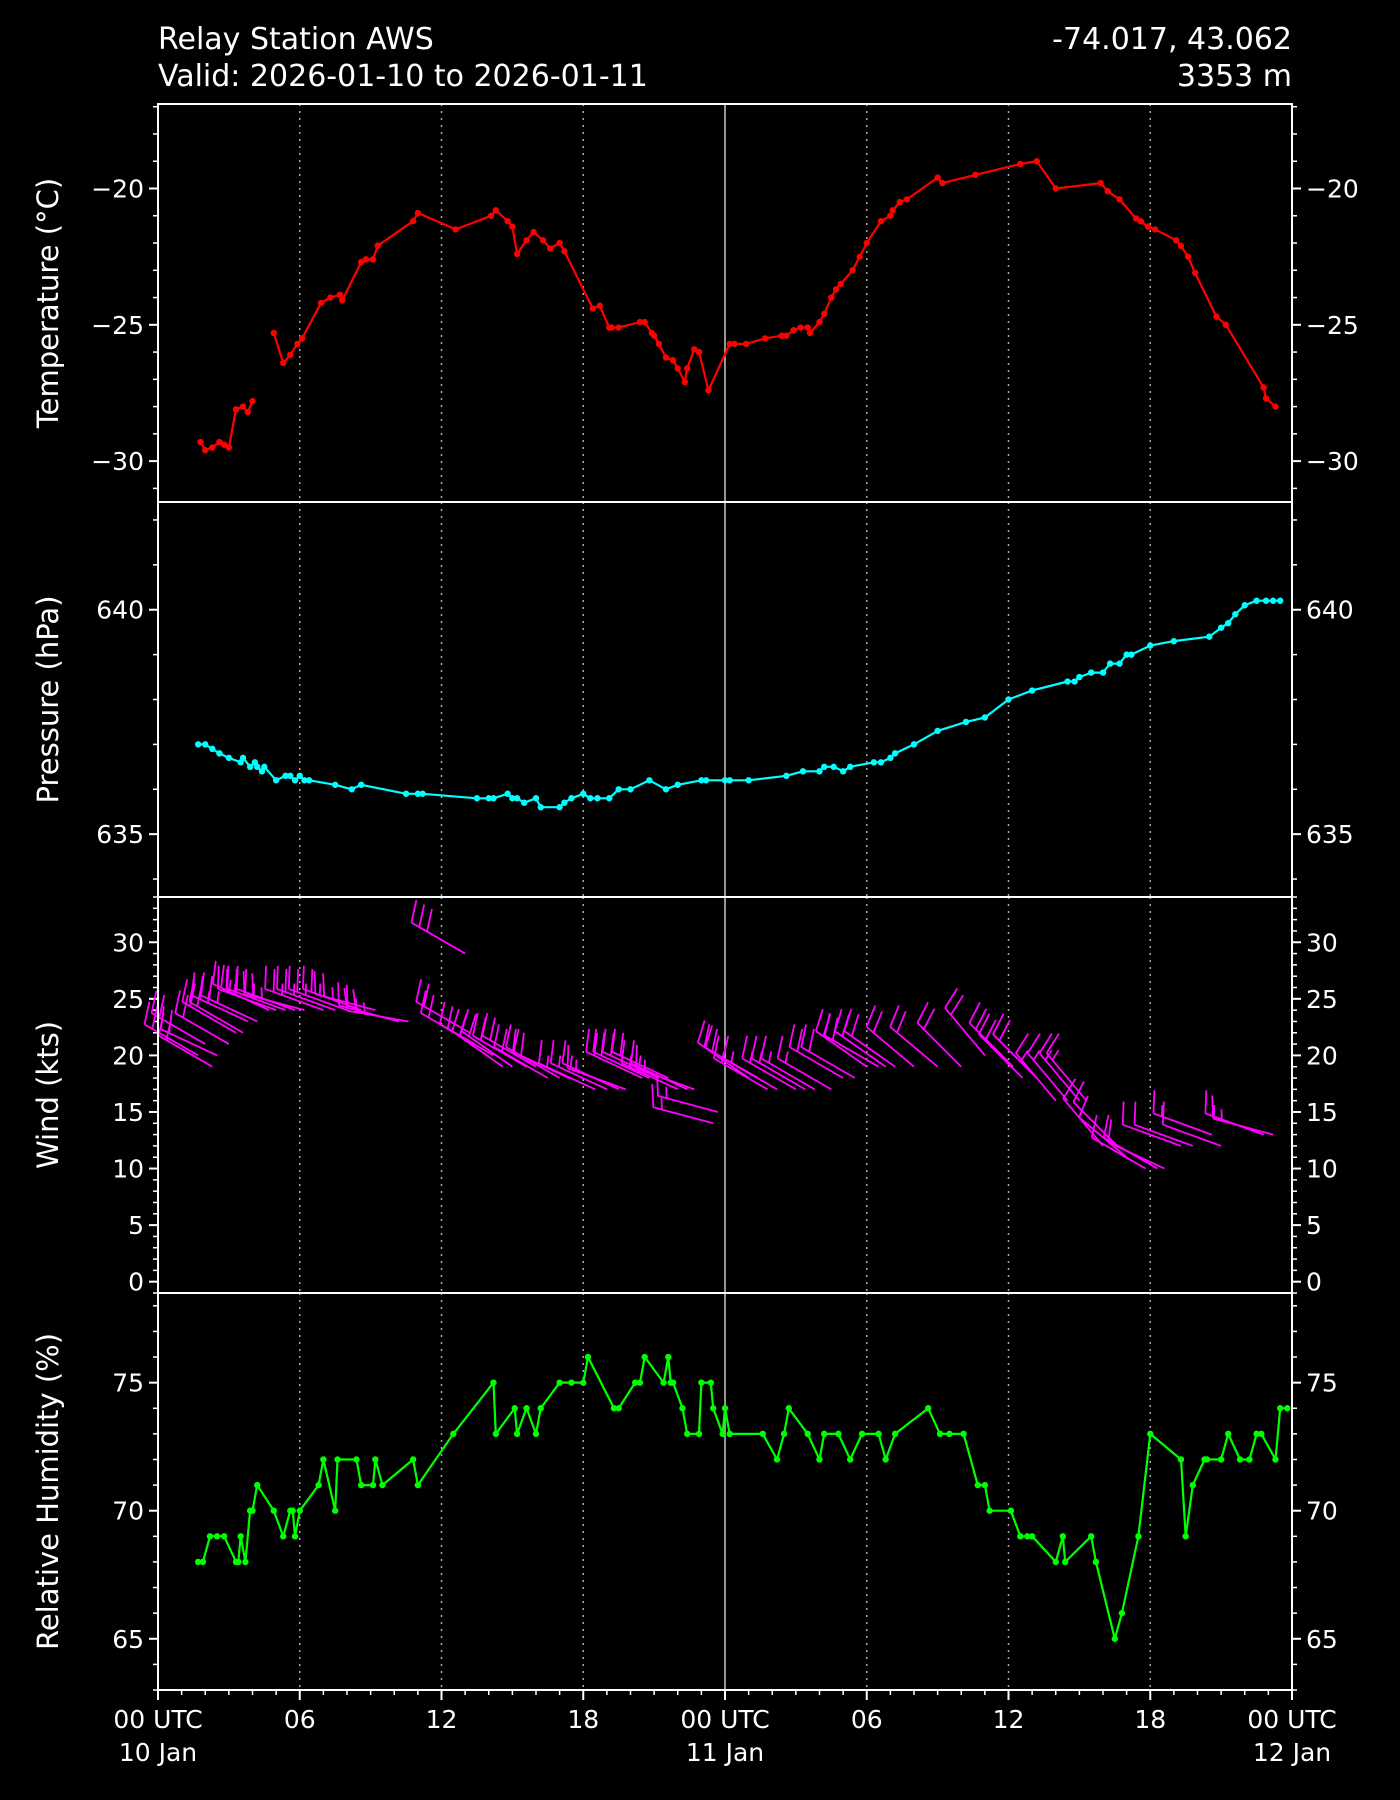 Image resolution: width=1400 pixels, height=1800 pixels. Describe the element at coordinates (128, 1511) in the screenshot. I see `humidity-tick-label-left: 70` at that location.